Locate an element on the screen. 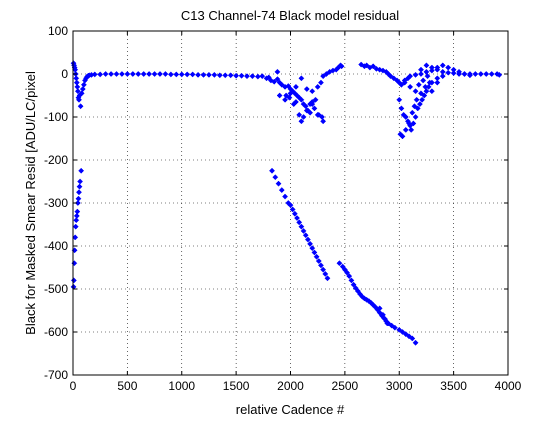 This screenshot has height=425, width=560. x-tick-label: 4000 is located at coordinates (508, 386).